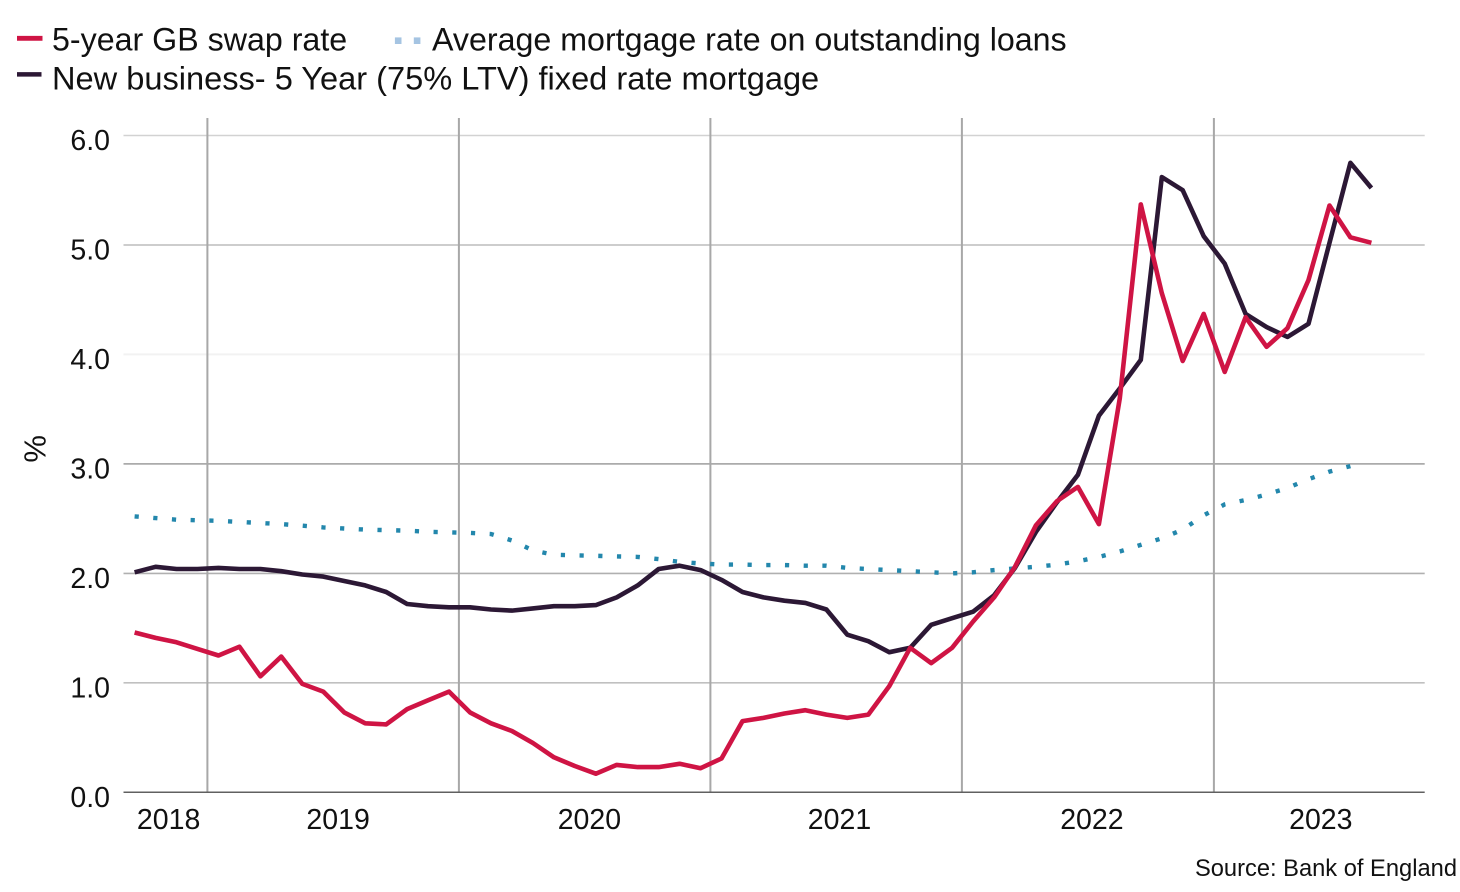 The height and width of the screenshot is (892, 1460). I want to click on svg-text: 2023, so click(1320, 820).